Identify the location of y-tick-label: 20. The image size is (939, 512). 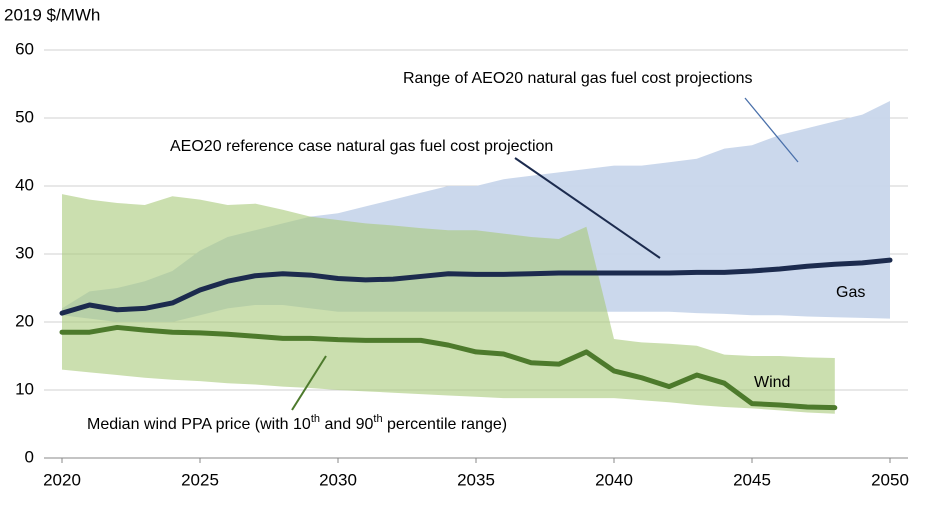
(24, 320).